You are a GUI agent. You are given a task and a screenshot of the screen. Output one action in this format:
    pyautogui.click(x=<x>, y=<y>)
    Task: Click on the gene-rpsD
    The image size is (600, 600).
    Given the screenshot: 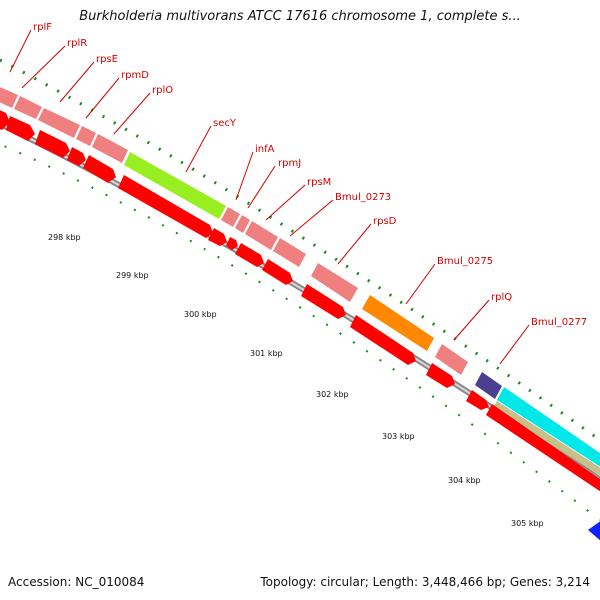 What is the action you would take?
    pyautogui.click(x=334, y=282)
    